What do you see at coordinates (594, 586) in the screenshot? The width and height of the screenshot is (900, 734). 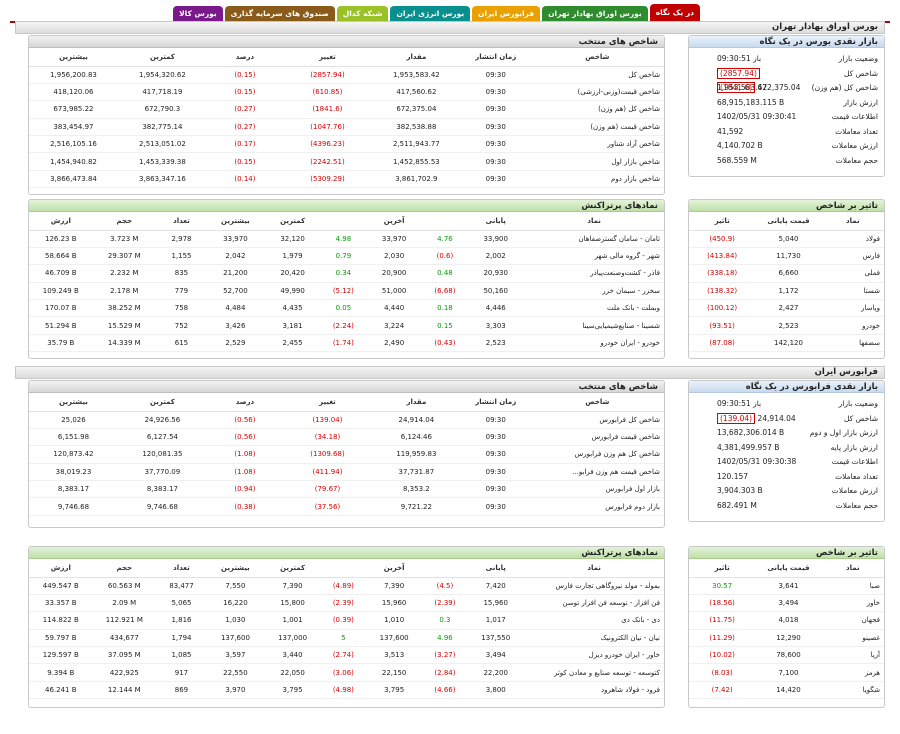 I see `symbol-cell: بمولد - مولد نیروگاهی تجارت فارس` at bounding box center [594, 586].